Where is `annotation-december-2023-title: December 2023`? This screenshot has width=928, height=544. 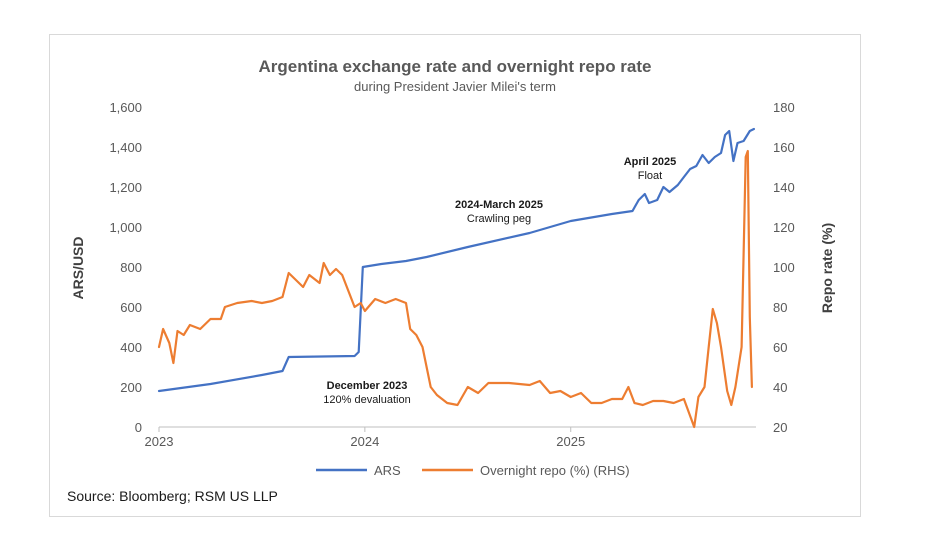 annotation-december-2023-title: December 2023 is located at coordinates (367, 386).